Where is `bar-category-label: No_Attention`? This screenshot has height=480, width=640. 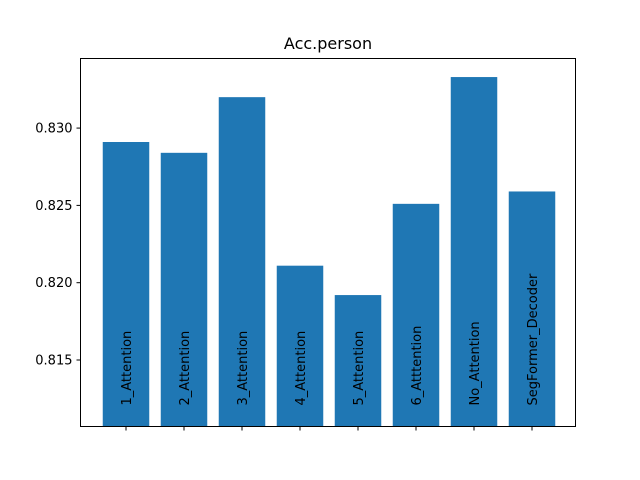 bar-category-label: No_Attention is located at coordinates (475, 363).